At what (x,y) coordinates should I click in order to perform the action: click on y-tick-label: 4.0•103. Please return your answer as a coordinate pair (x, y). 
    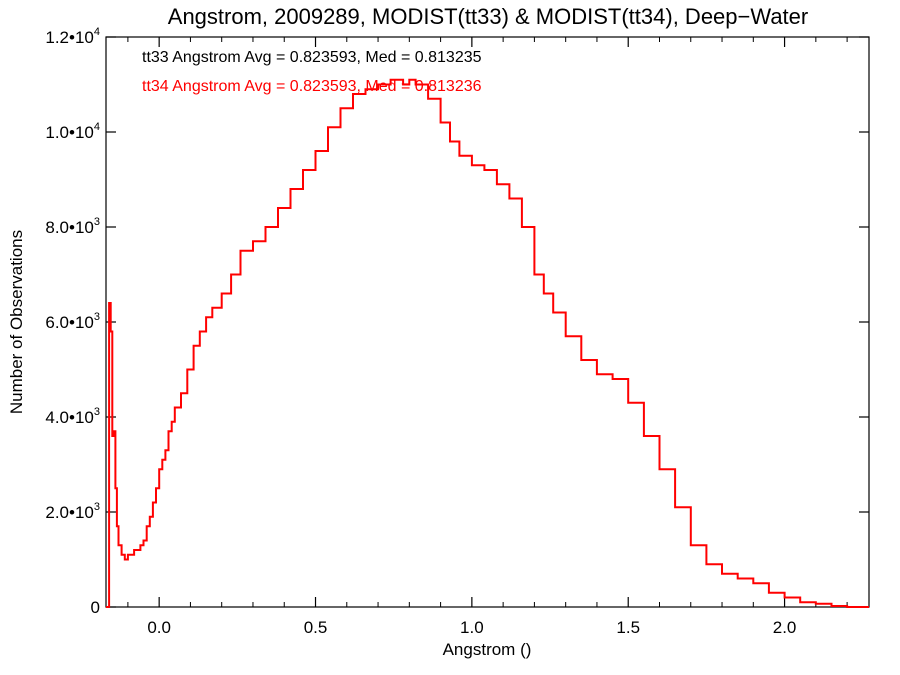
    Looking at the image, I should click on (72, 416).